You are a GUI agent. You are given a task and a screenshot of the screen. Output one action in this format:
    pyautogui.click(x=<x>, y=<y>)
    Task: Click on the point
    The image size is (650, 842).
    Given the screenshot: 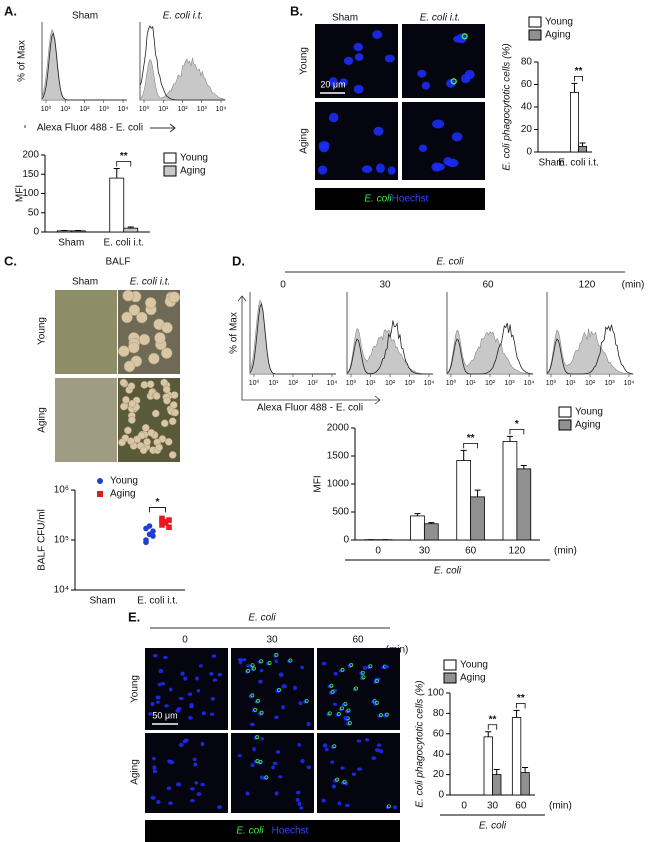 What is the action you would take?
    pyautogui.click(x=165, y=523)
    